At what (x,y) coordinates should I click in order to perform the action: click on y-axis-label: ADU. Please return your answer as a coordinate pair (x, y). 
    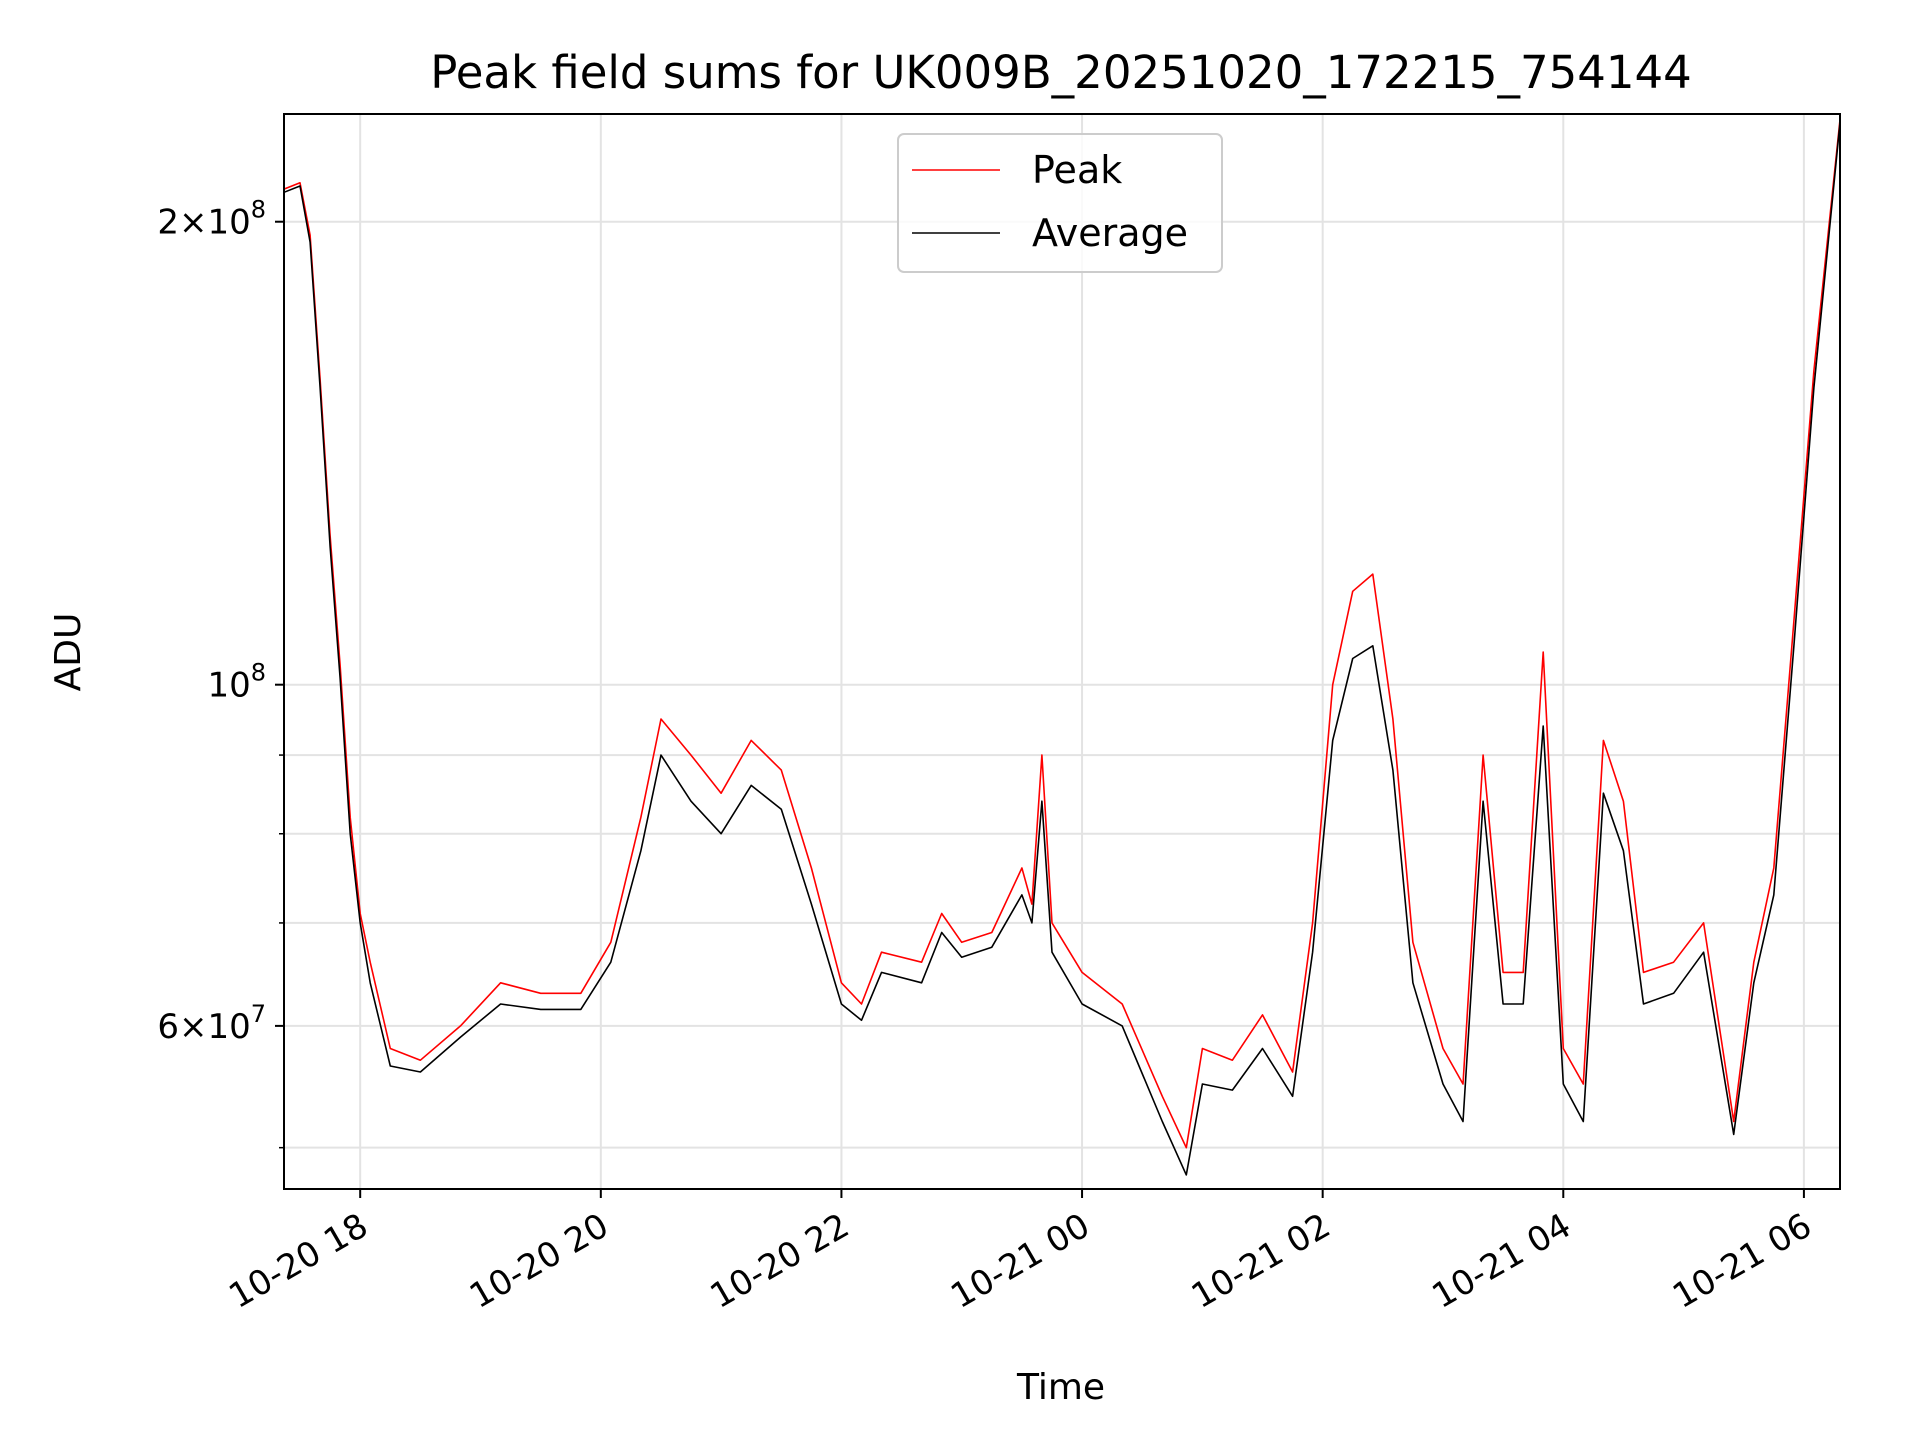
    Looking at the image, I should click on (68, 652).